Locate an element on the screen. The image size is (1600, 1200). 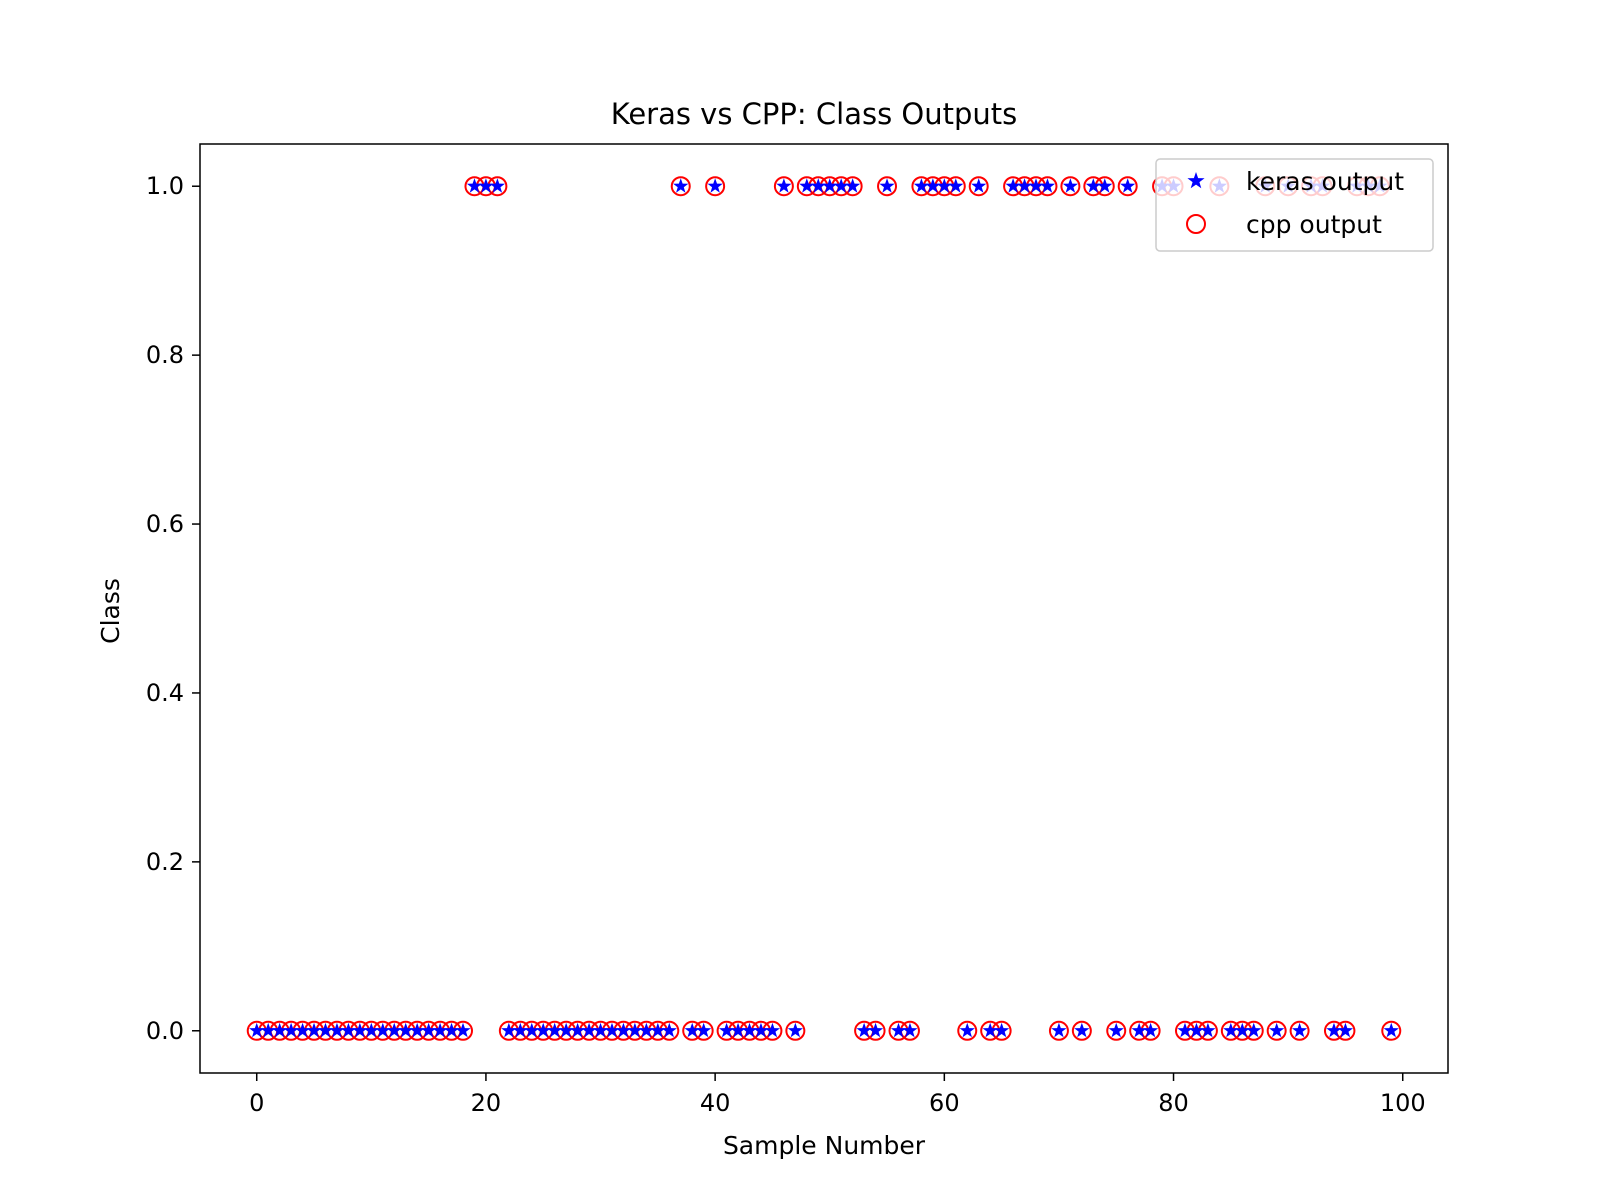
legend-cpp-label: cpp output is located at coordinates (1314, 224).